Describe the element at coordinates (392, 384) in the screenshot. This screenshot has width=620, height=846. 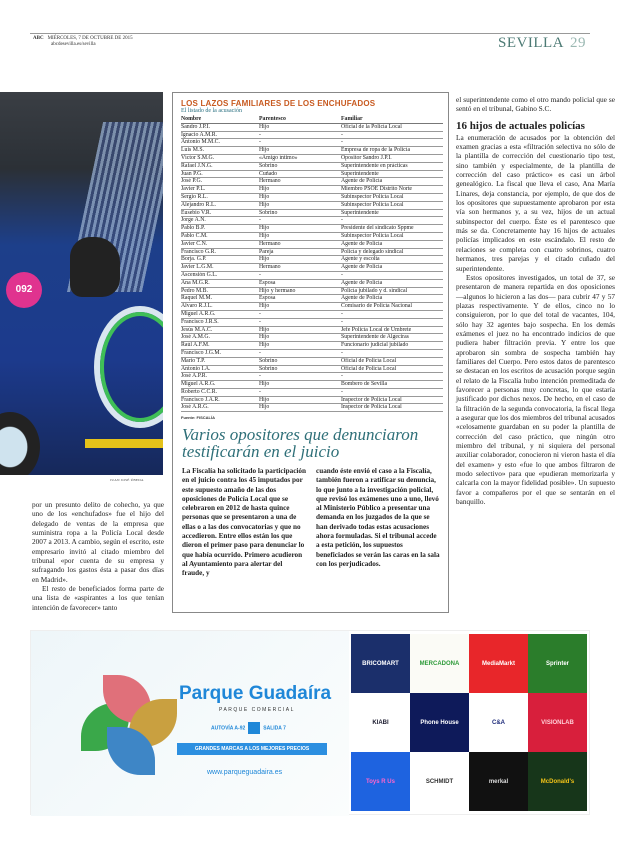
I see `relative-cell: Bombero de Sevilla` at that location.